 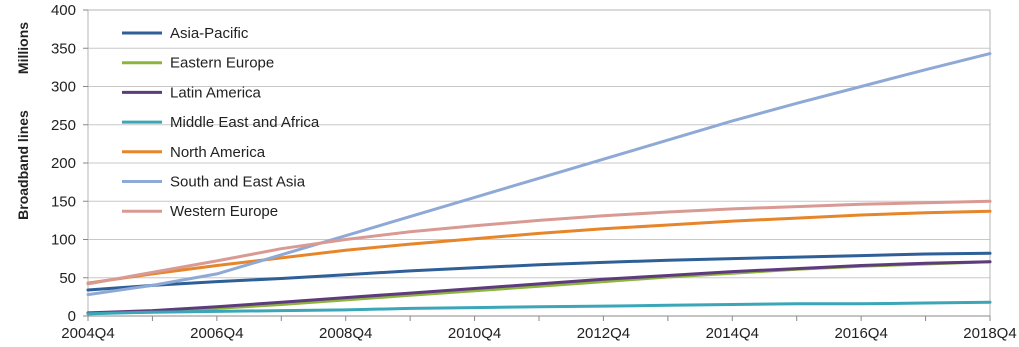 What do you see at coordinates (23, 48) in the screenshot?
I see `y-axis-unit-label: Millions` at bounding box center [23, 48].